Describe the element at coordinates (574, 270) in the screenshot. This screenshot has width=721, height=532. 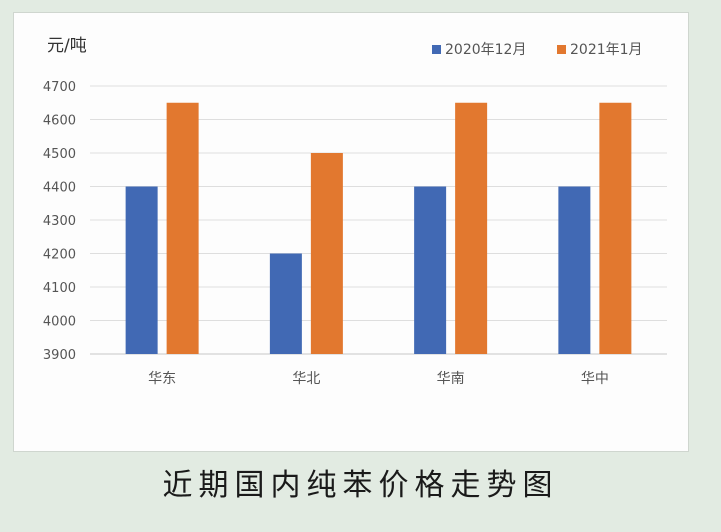
I see `bar-华中-2020年12月` at that location.